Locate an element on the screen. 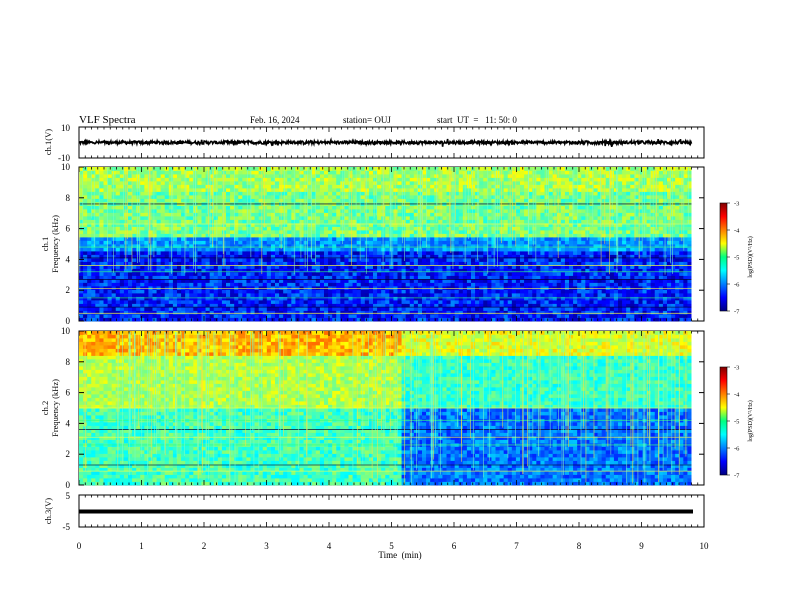 The image size is (792, 612). ch1-waveform-panel: 10 -10 ch.1(V) is located at coordinates (374, 143).